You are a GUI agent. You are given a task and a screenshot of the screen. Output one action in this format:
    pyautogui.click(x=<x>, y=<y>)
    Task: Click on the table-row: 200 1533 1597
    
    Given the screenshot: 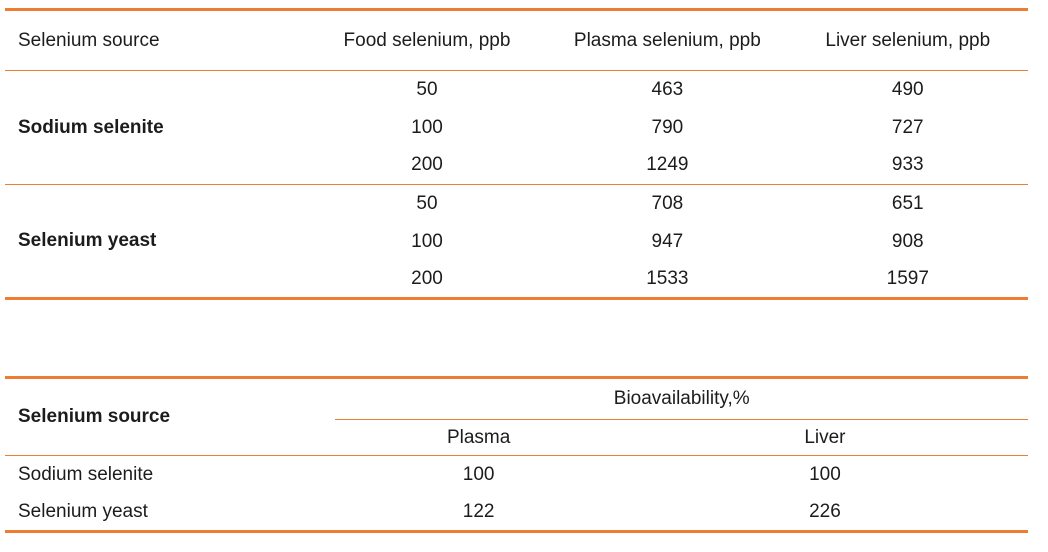 What is the action you would take?
    pyautogui.click(x=516, y=280)
    